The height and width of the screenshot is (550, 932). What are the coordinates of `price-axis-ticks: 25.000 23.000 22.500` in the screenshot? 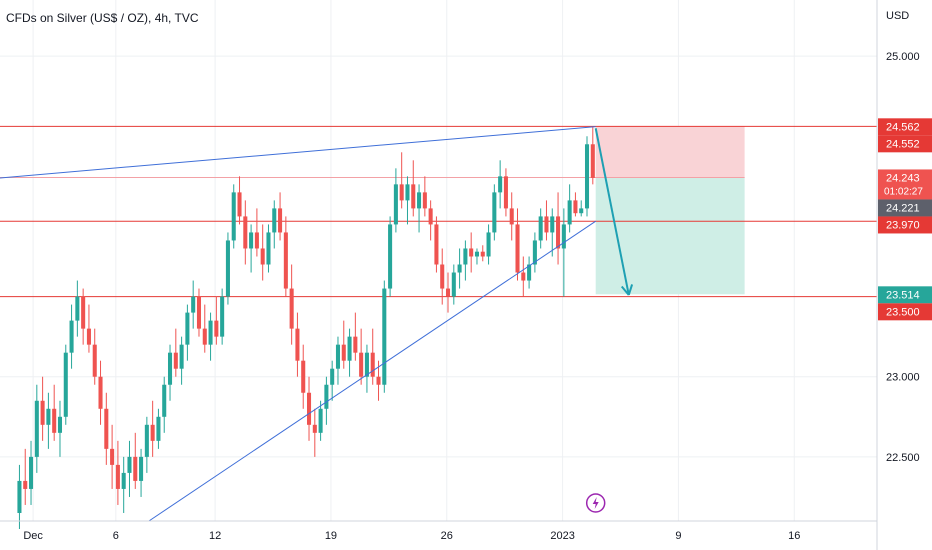 It's located at (903, 257).